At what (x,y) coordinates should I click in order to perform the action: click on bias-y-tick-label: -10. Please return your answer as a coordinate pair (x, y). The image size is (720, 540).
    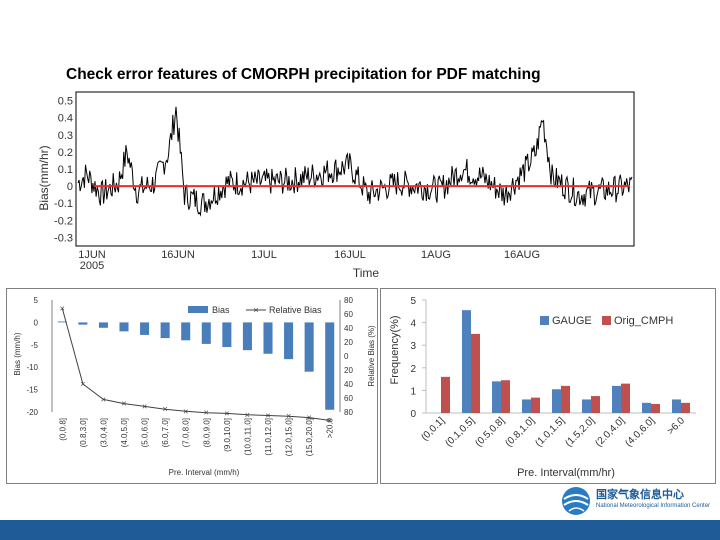
    Looking at the image, I should click on (32, 367).